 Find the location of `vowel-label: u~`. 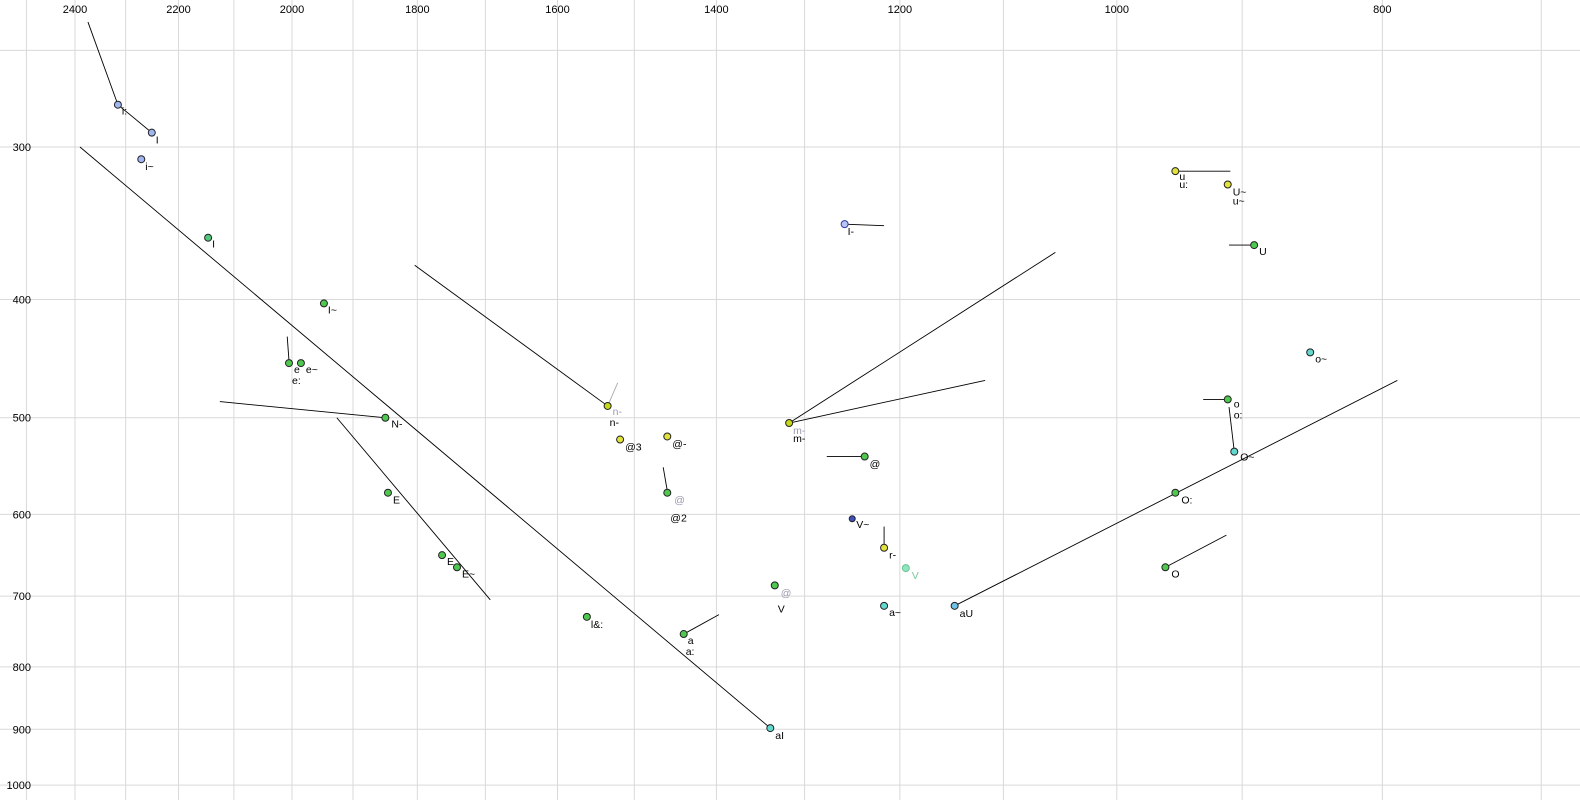

vowel-label: u~ is located at coordinates (1239, 202).